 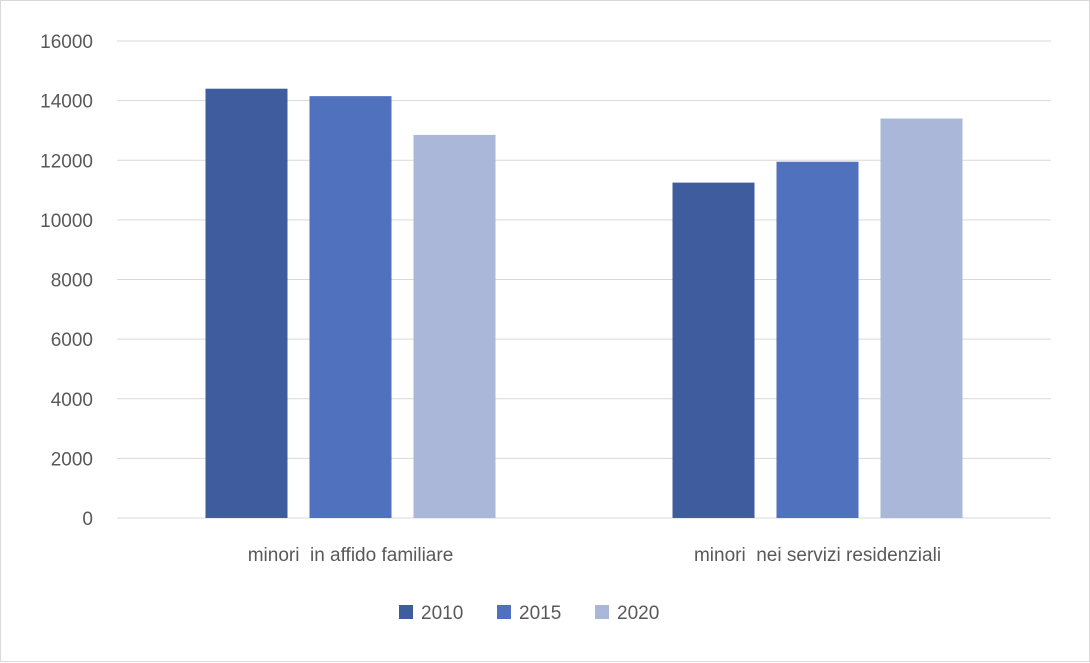 I want to click on legend-label: 2020, so click(x=638, y=613).